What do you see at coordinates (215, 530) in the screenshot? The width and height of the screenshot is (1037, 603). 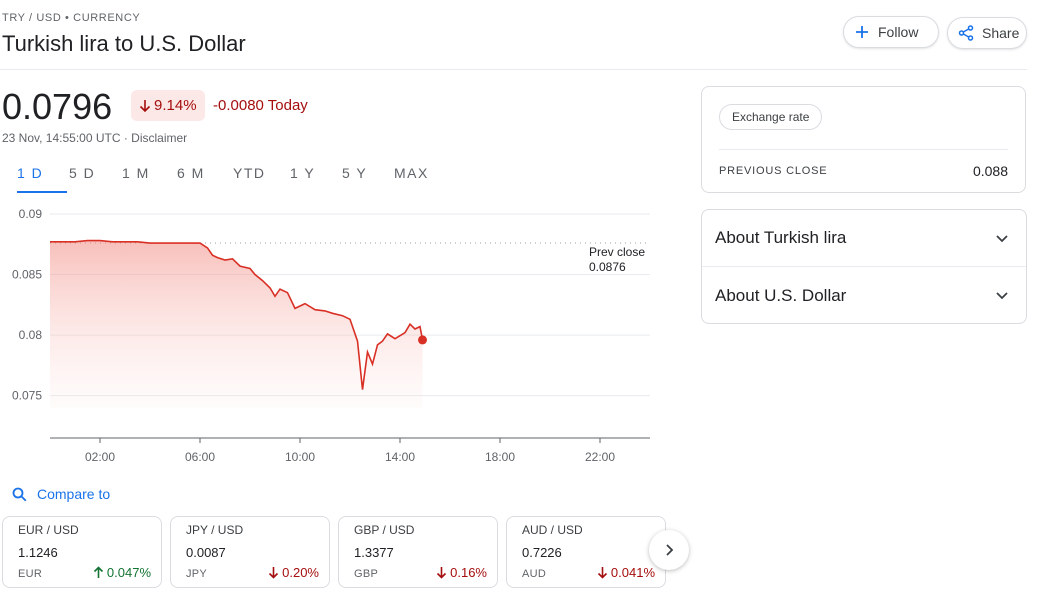 I see `card-pair: JPY / USD` at bounding box center [215, 530].